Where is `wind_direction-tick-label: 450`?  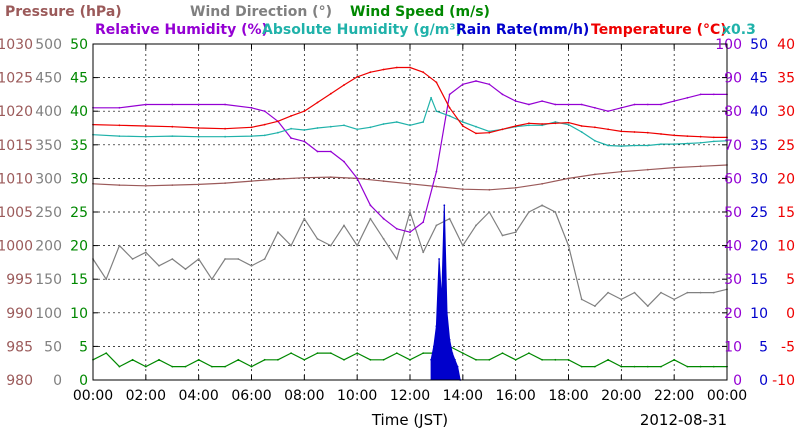 wind_direction-tick-label: 450 is located at coordinates (48, 79).